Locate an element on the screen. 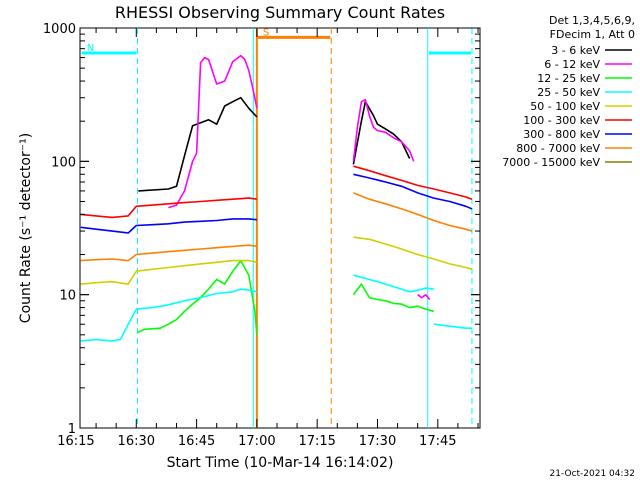 The height and width of the screenshot is (480, 640). legend-header-line-2: FDecim 1, Att 0 is located at coordinates (592, 34).